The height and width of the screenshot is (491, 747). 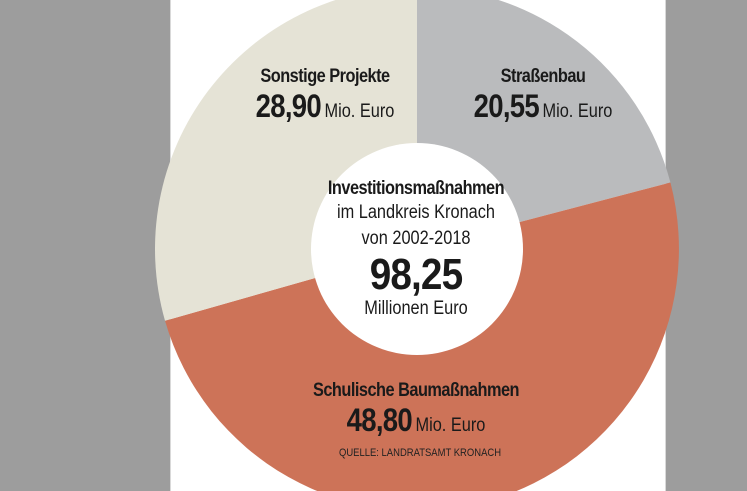 I want to click on center-title: Investitionsmaßnahmen, so click(x=416, y=188).